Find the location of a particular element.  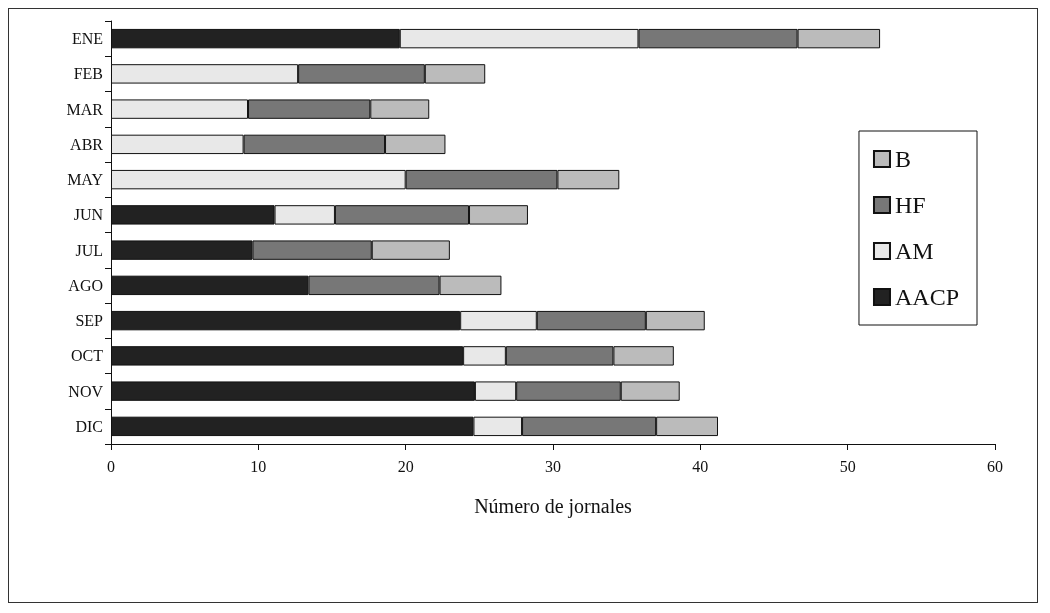

x-tick-label: 30 is located at coordinates (553, 466).